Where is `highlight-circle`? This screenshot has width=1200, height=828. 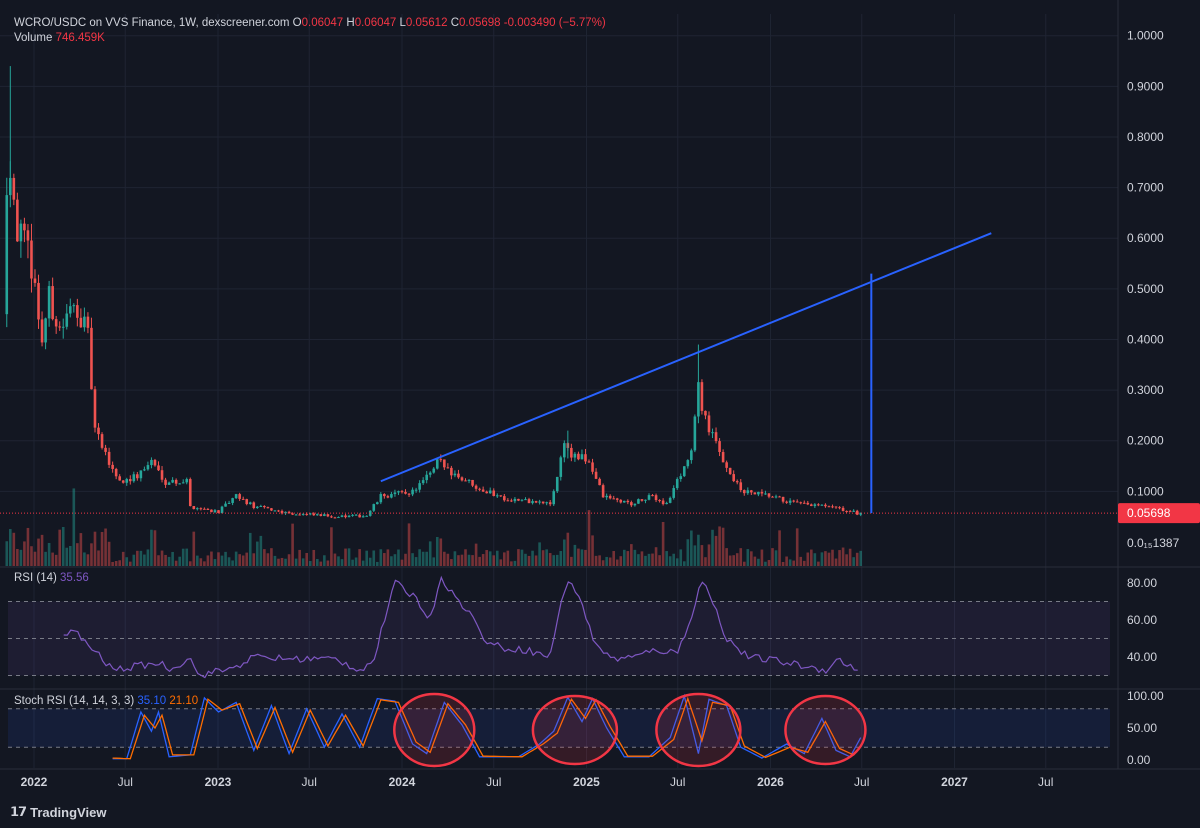
highlight-circle is located at coordinates (825, 730).